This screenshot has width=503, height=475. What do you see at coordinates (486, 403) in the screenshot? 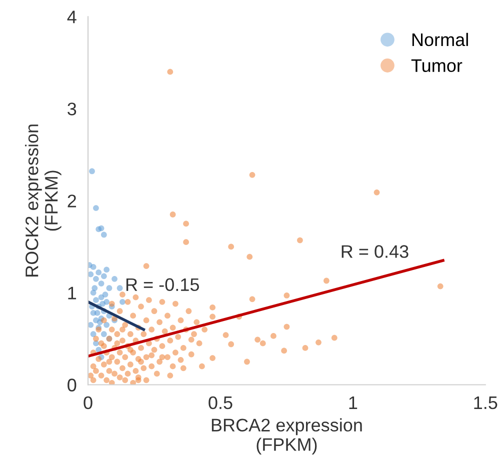
I see `x-tick-label: 1.5` at bounding box center [486, 403].